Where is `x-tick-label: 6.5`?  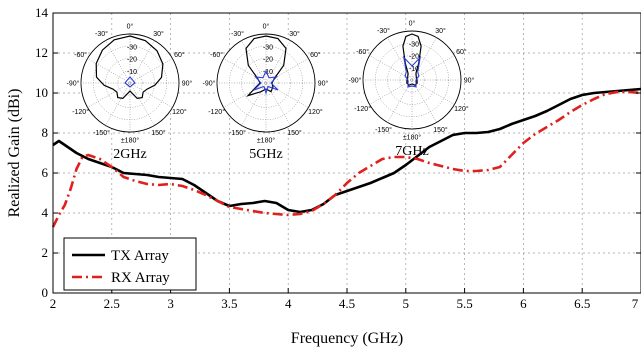 x-tick-label: 6.5 is located at coordinates (582, 303).